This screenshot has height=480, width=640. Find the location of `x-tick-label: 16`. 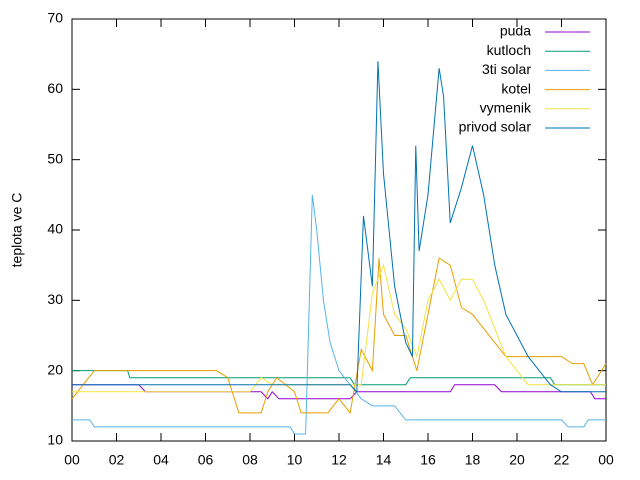

x-tick-label: 16 is located at coordinates (428, 460).